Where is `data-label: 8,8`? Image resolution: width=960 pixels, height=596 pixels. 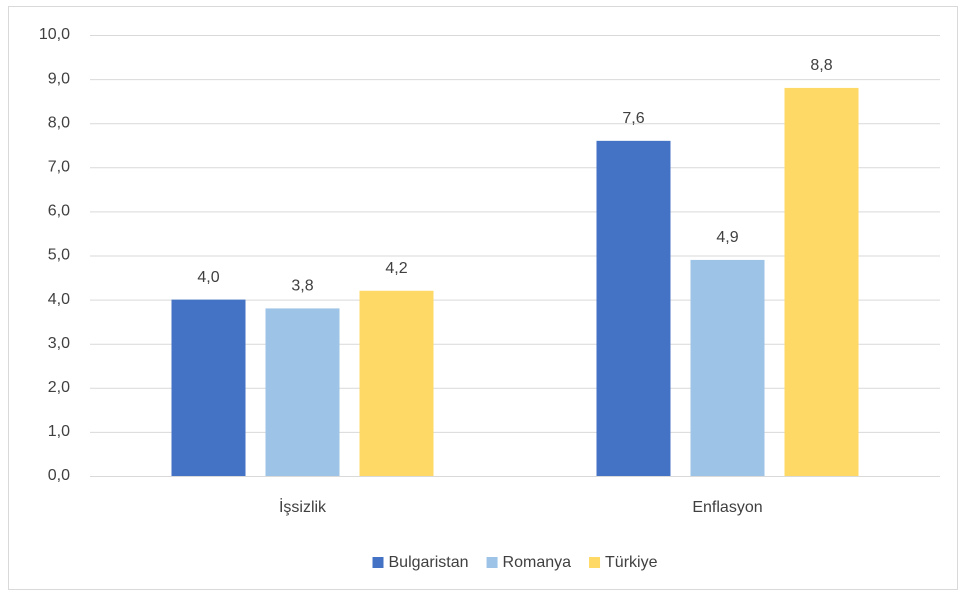
data-label: 8,8 is located at coordinates (821, 65).